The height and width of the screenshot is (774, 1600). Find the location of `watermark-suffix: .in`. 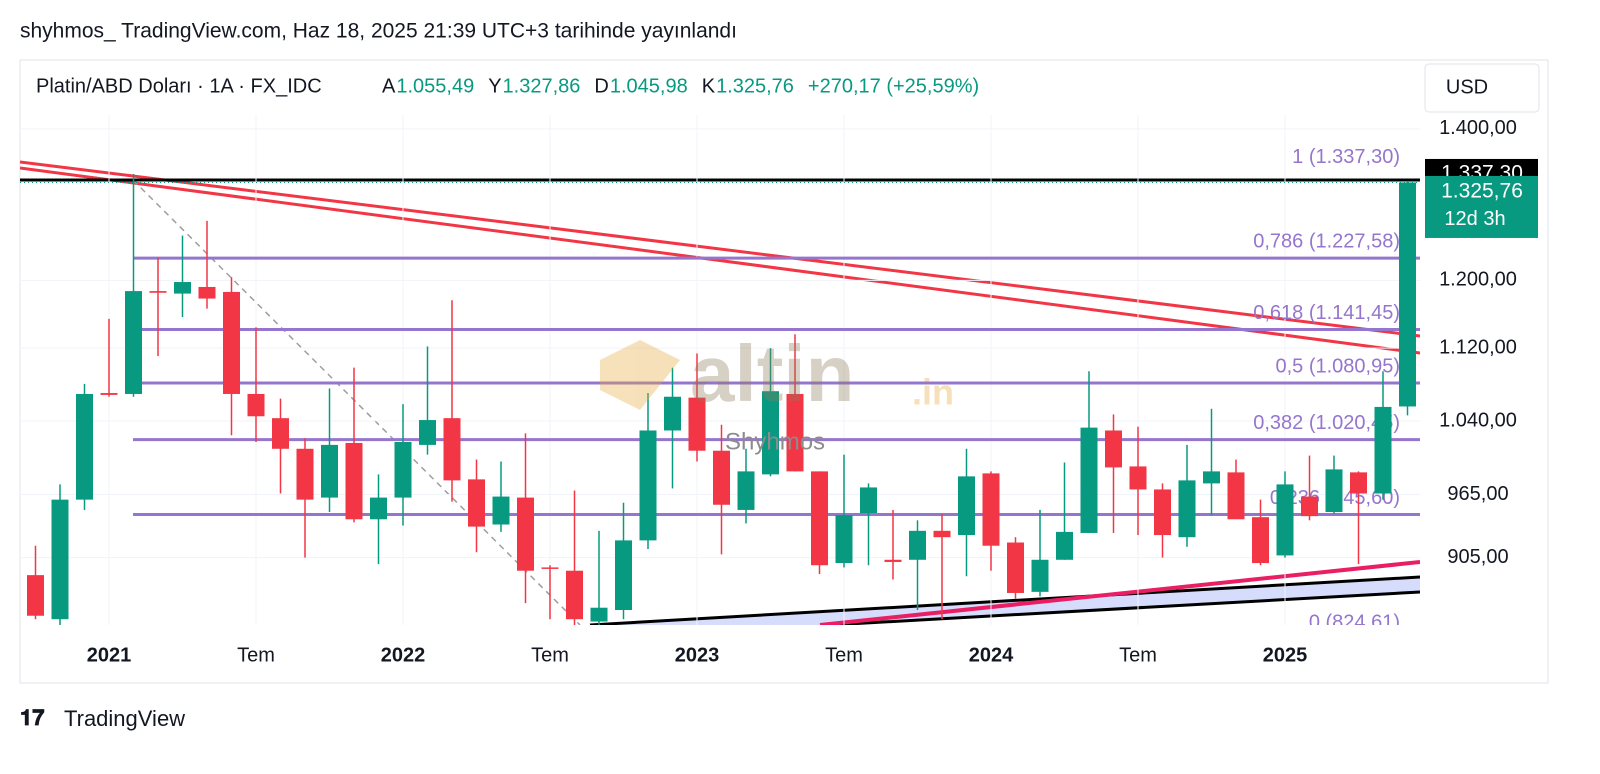

watermark-suffix: .in is located at coordinates (933, 392).